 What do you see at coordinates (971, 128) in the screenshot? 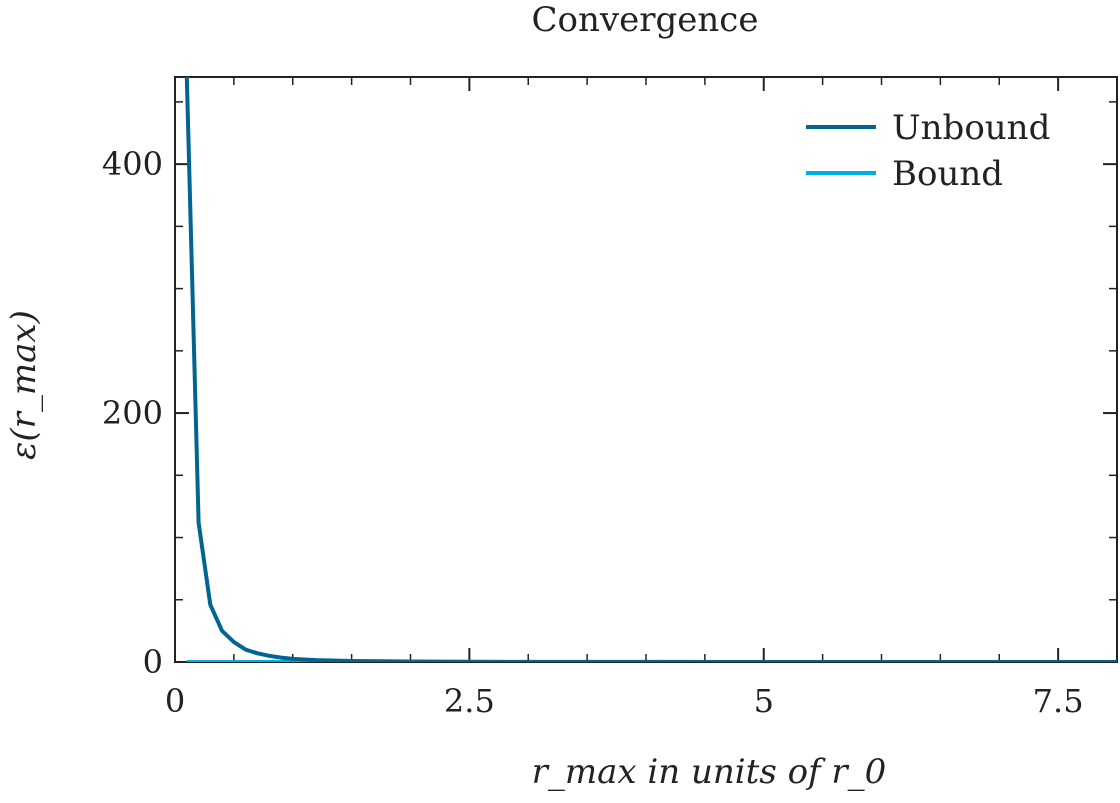
I see `legend-label-unbound: Unbound` at bounding box center [971, 128].